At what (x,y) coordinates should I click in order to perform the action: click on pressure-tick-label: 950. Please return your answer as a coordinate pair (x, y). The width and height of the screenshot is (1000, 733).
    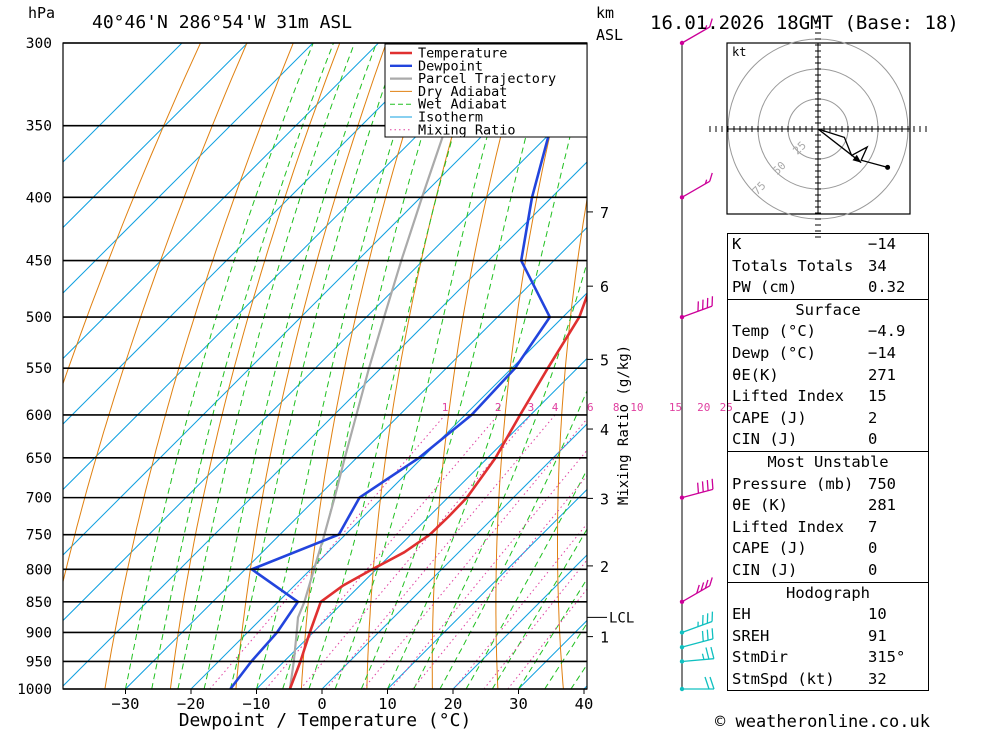
    Looking at the image, I should click on (39, 662).